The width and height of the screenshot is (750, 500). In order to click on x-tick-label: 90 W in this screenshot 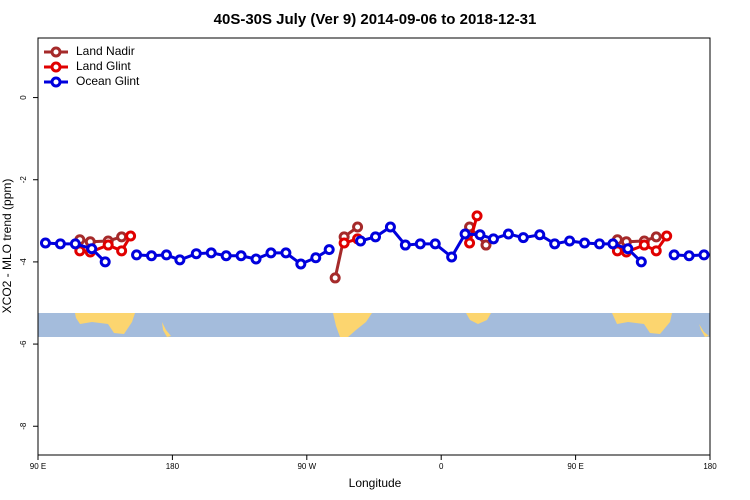, I will do `click(306, 466)`.